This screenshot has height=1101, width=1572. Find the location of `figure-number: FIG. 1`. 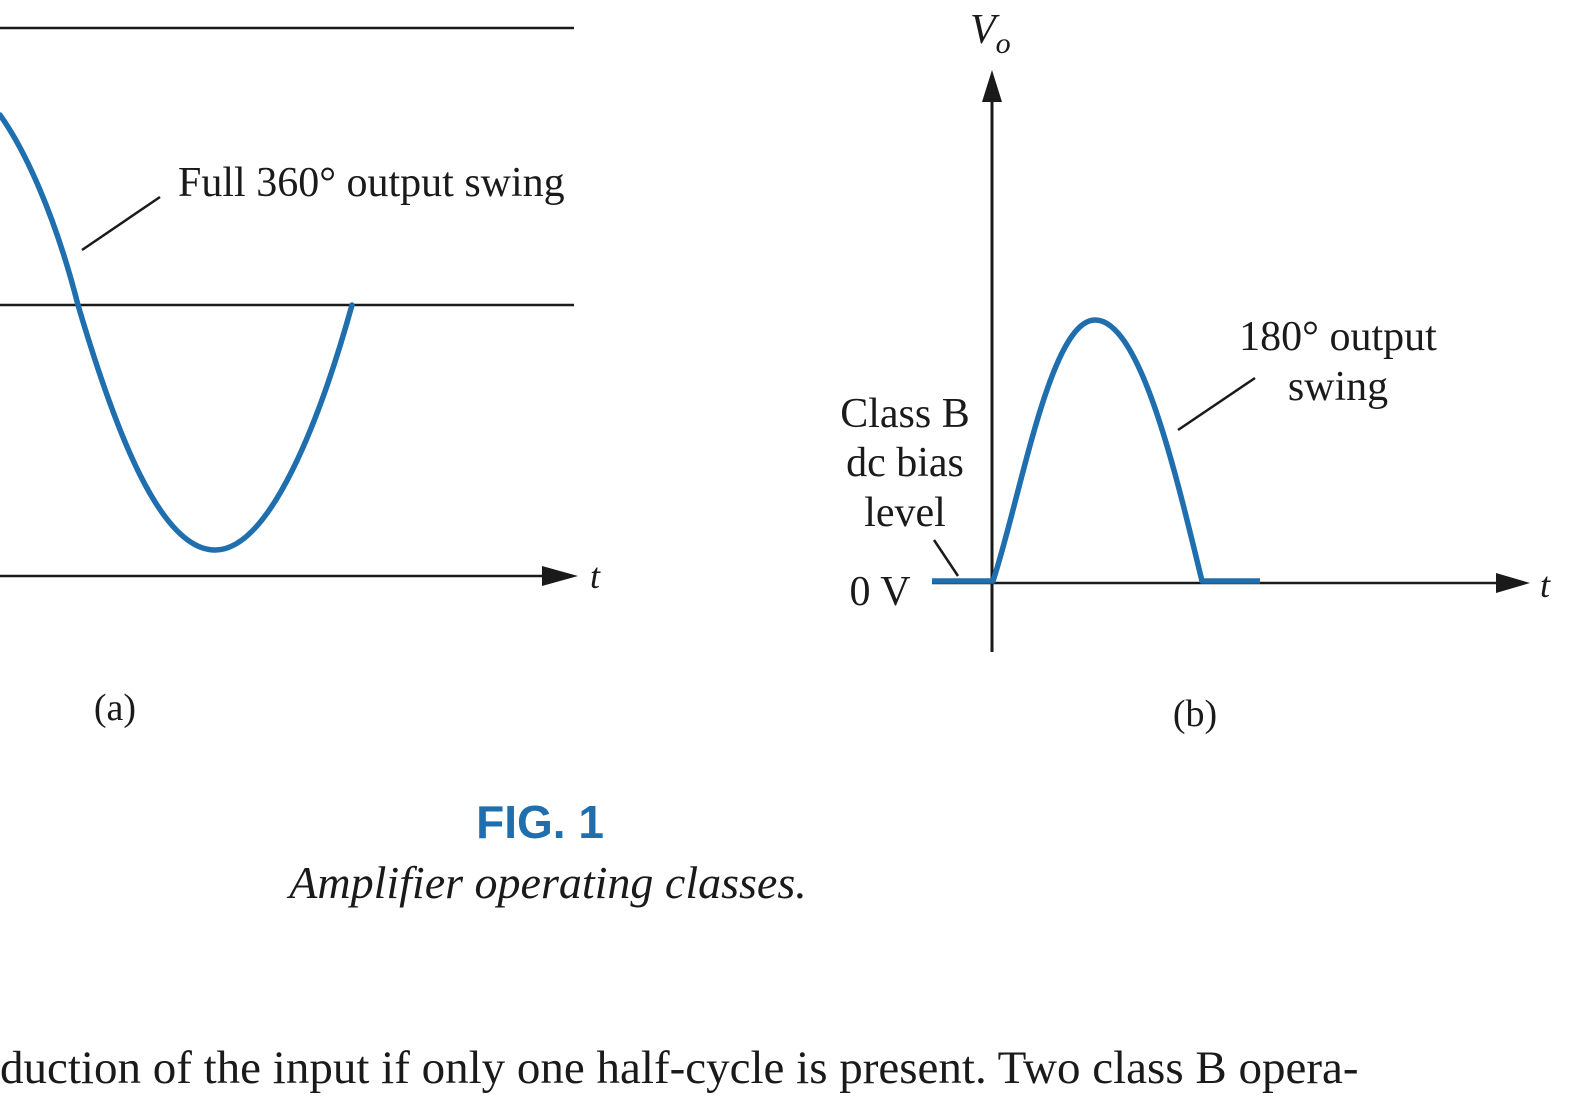

figure-number: FIG. 1 is located at coordinates (540, 822).